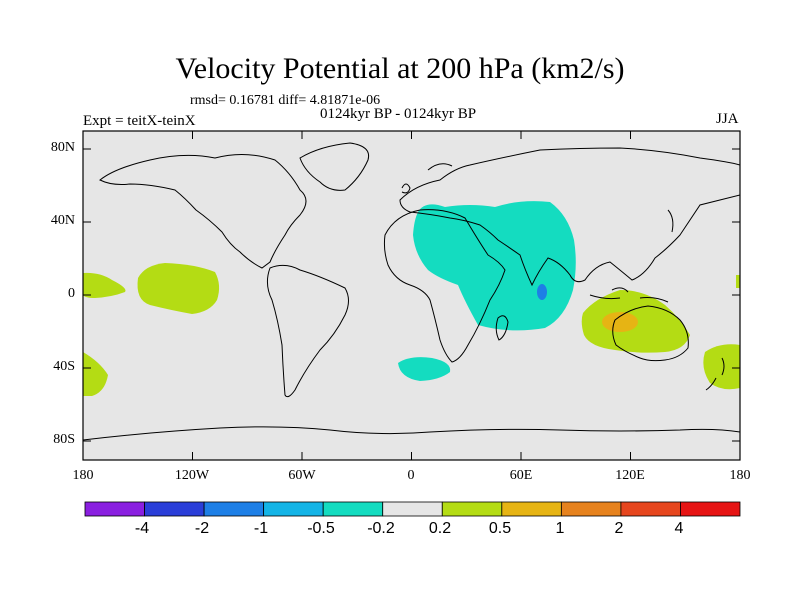 The image size is (800, 600). I want to click on x-tick-label: 0, so click(411, 475).